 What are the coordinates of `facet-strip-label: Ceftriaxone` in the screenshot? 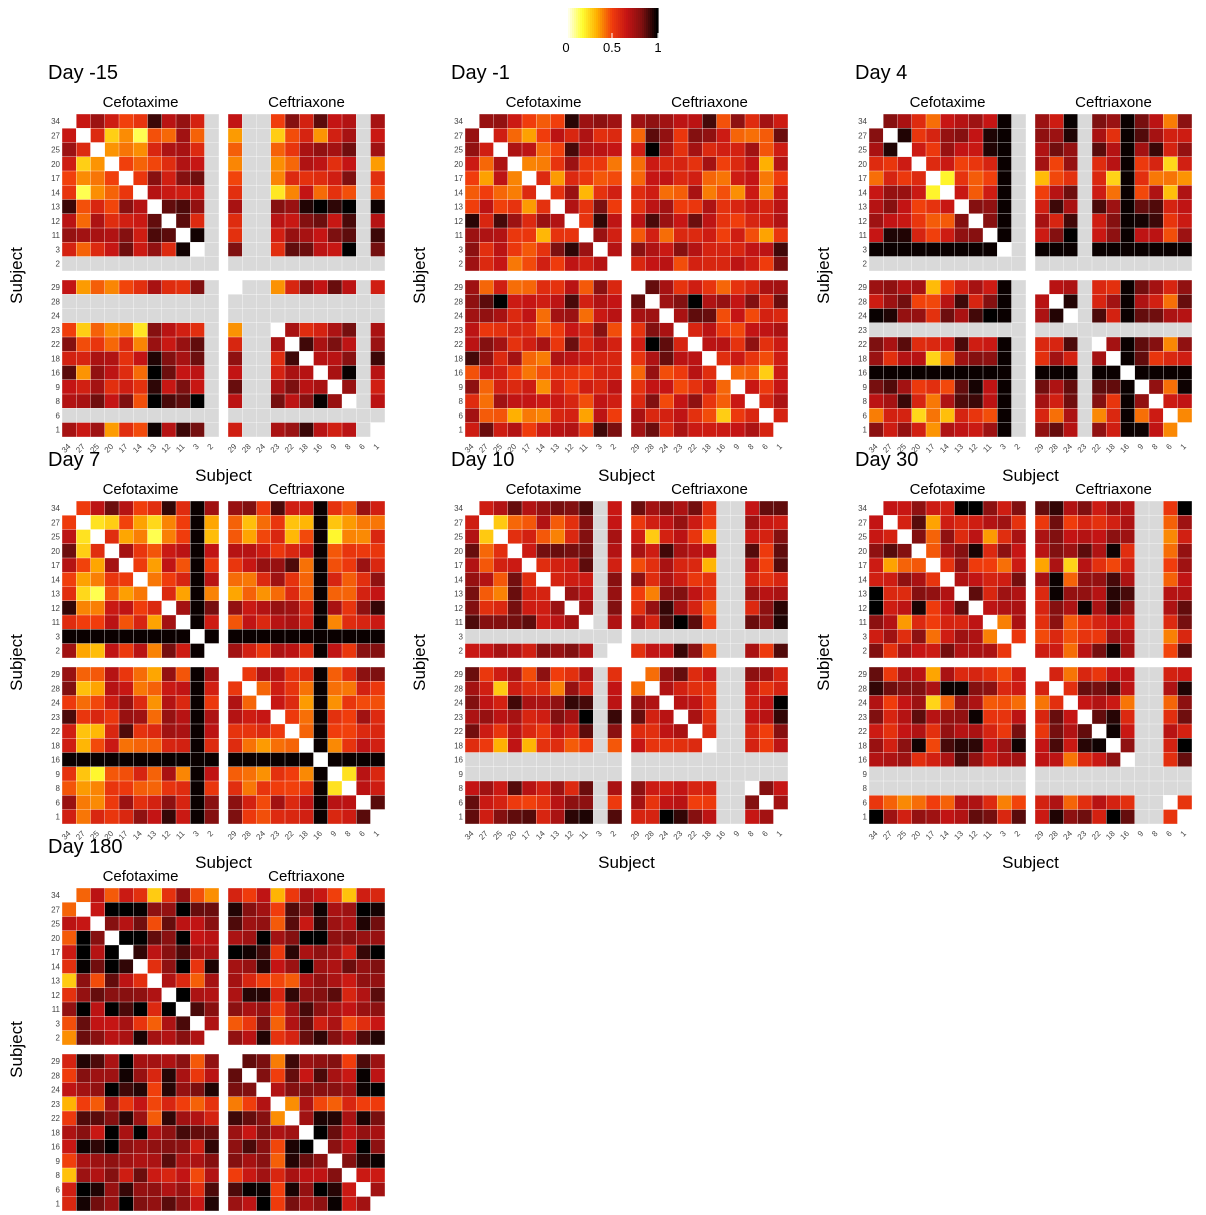 It's located at (1113, 102).